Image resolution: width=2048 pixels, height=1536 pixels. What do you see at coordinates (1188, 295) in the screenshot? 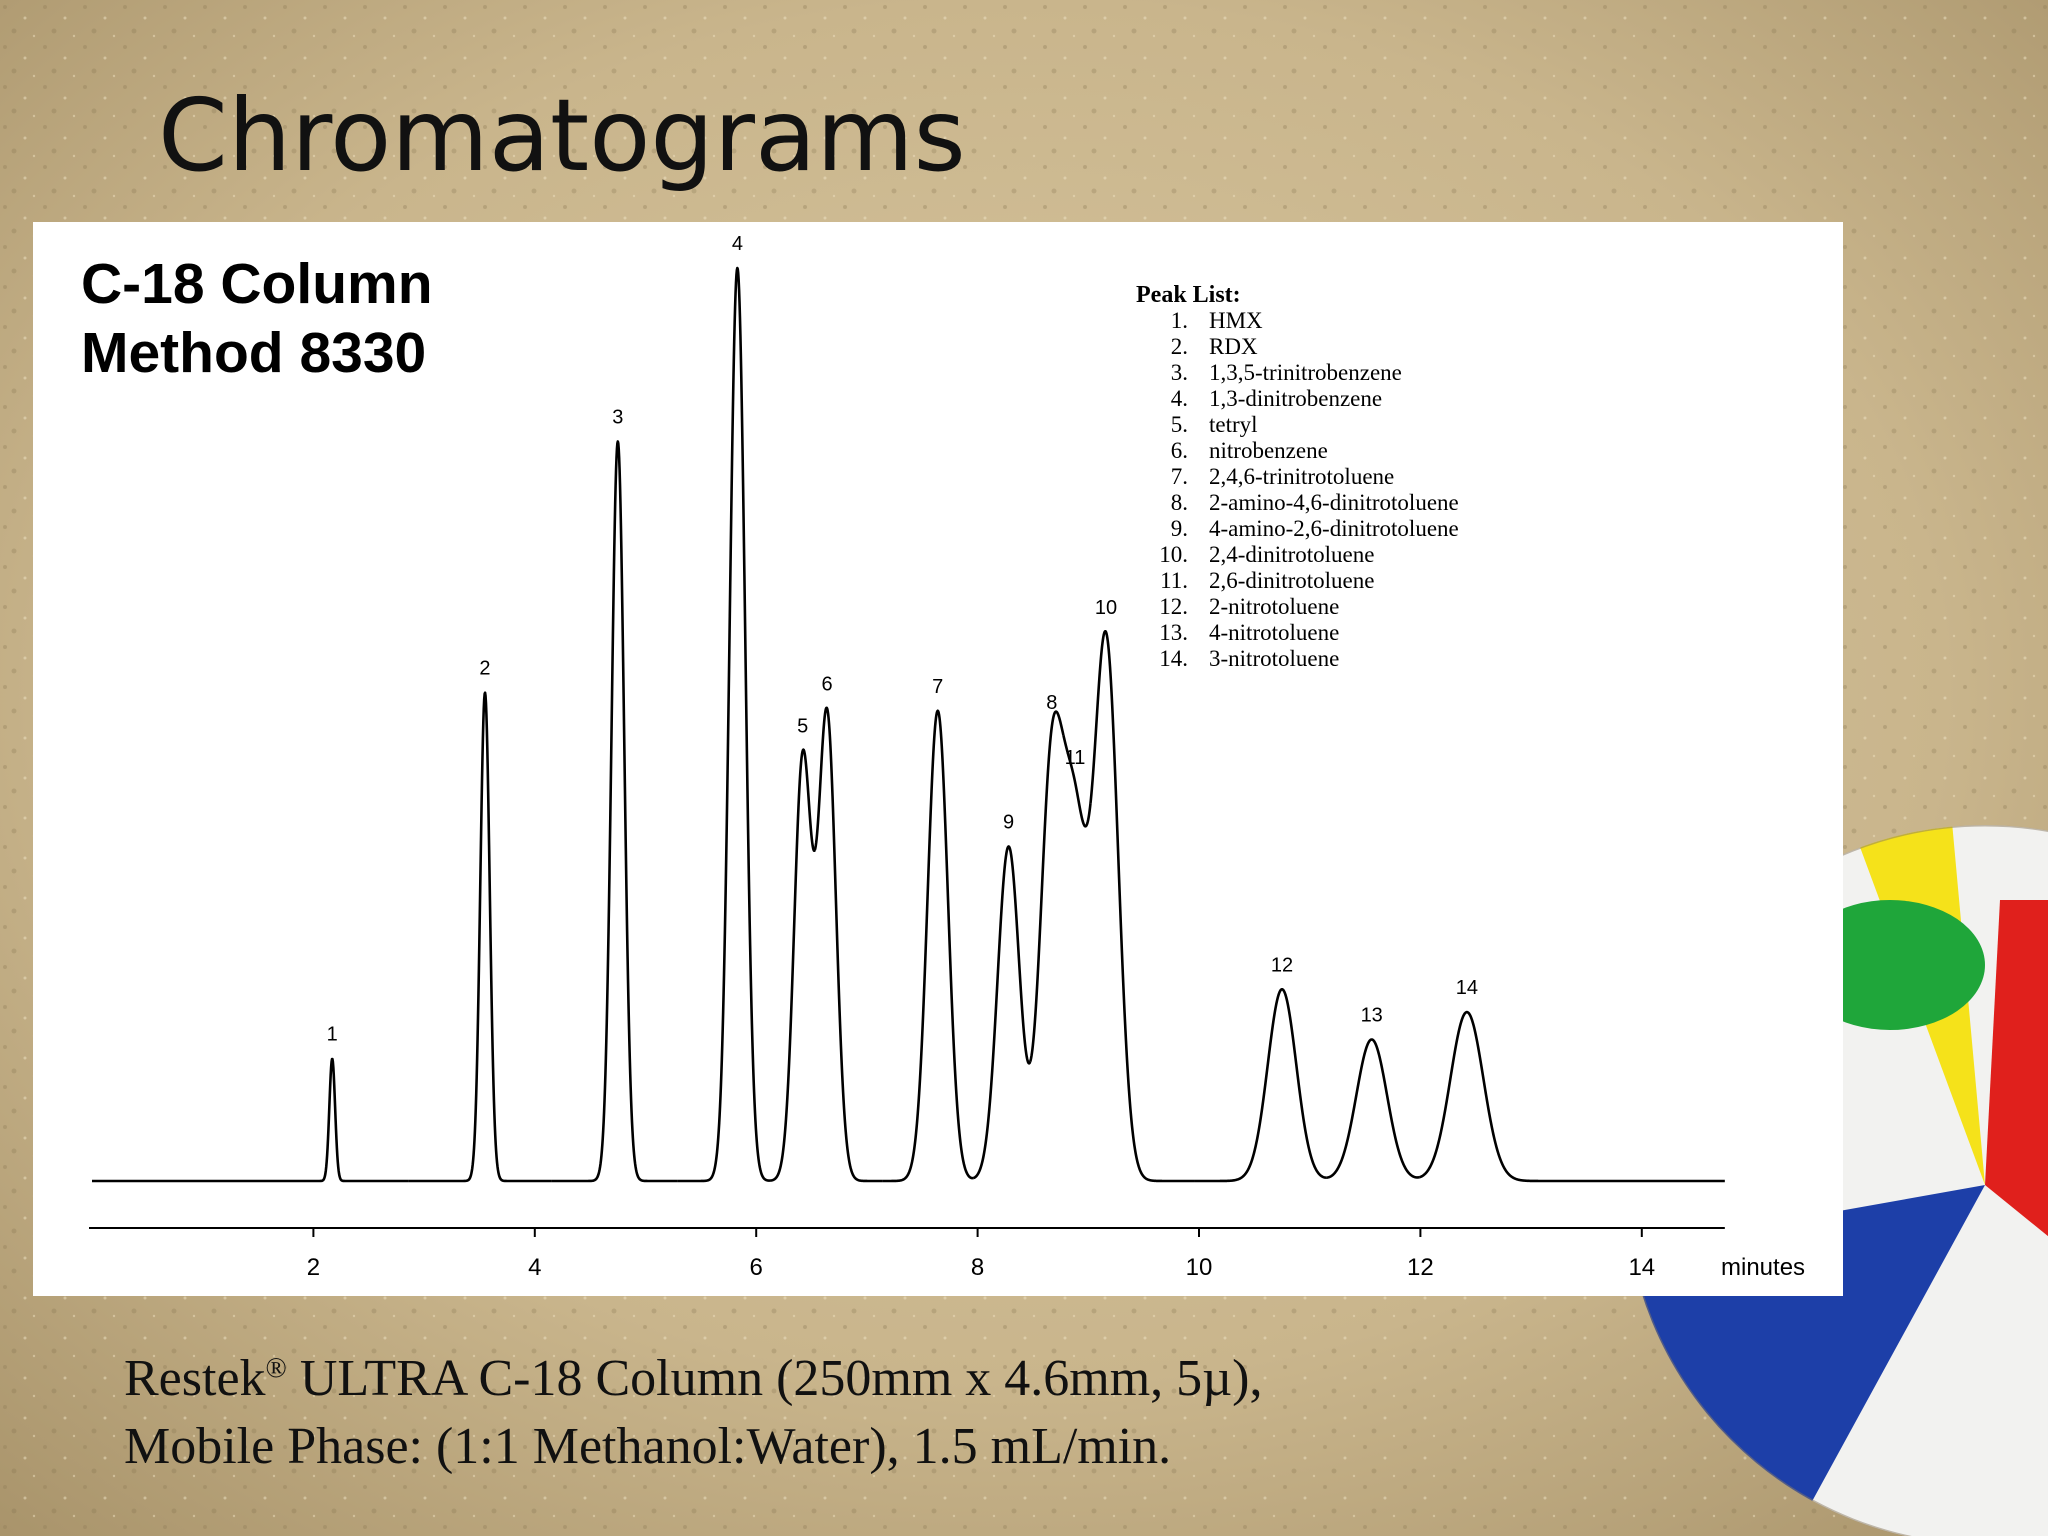
I see `peak-list-title: Peak List:` at bounding box center [1188, 295].